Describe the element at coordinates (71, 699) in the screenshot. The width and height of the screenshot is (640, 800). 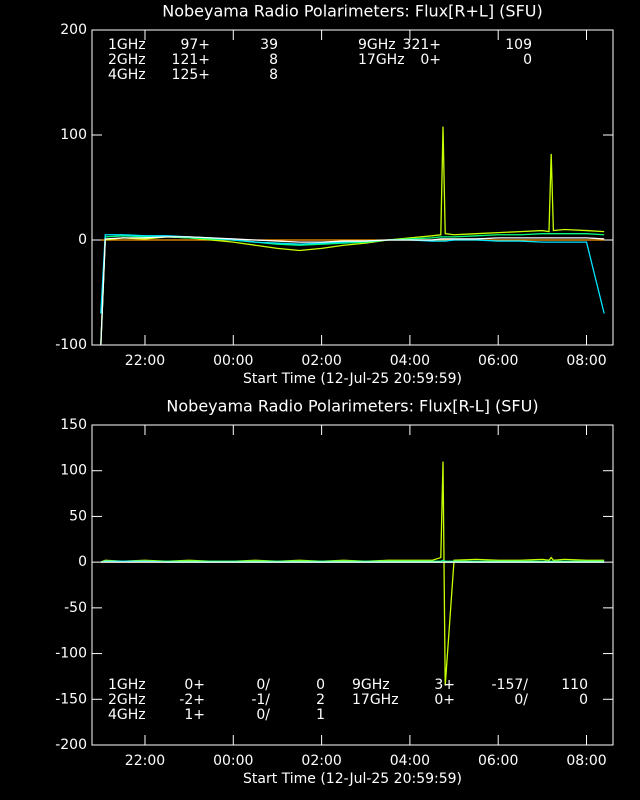
I see `y-tick-label: -150` at that location.